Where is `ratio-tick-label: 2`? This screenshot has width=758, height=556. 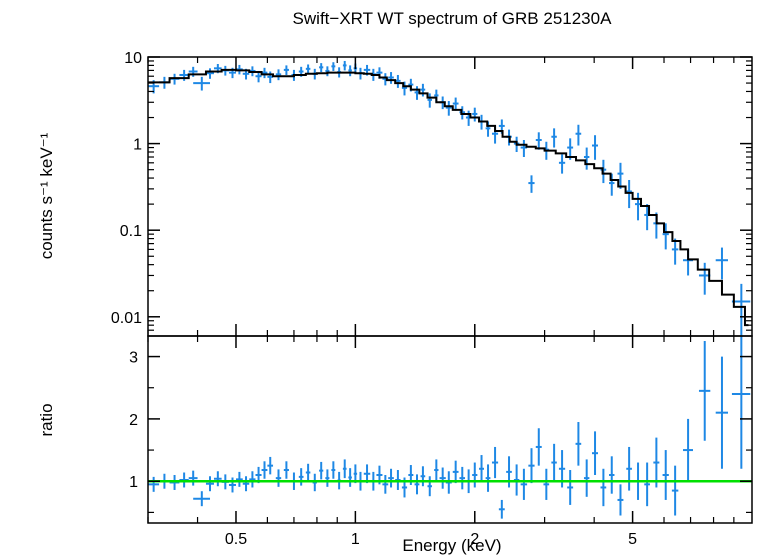 ratio-tick-label: 2 is located at coordinates (133, 420).